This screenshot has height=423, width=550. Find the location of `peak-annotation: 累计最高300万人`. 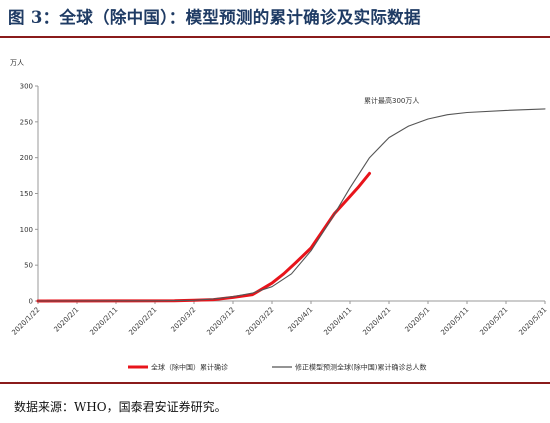

peak-annotation: 累计最高300万人 is located at coordinates (391, 100).